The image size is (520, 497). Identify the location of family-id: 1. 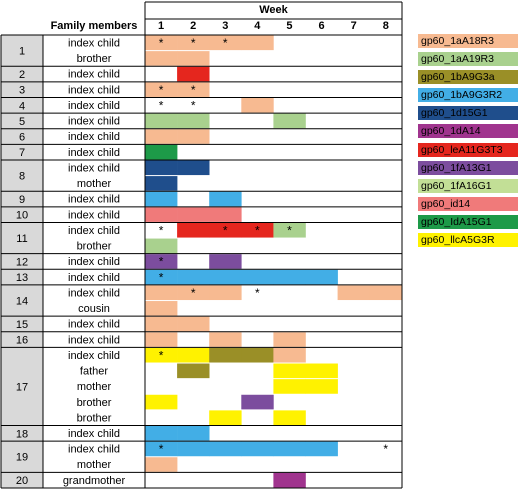
(22, 52).